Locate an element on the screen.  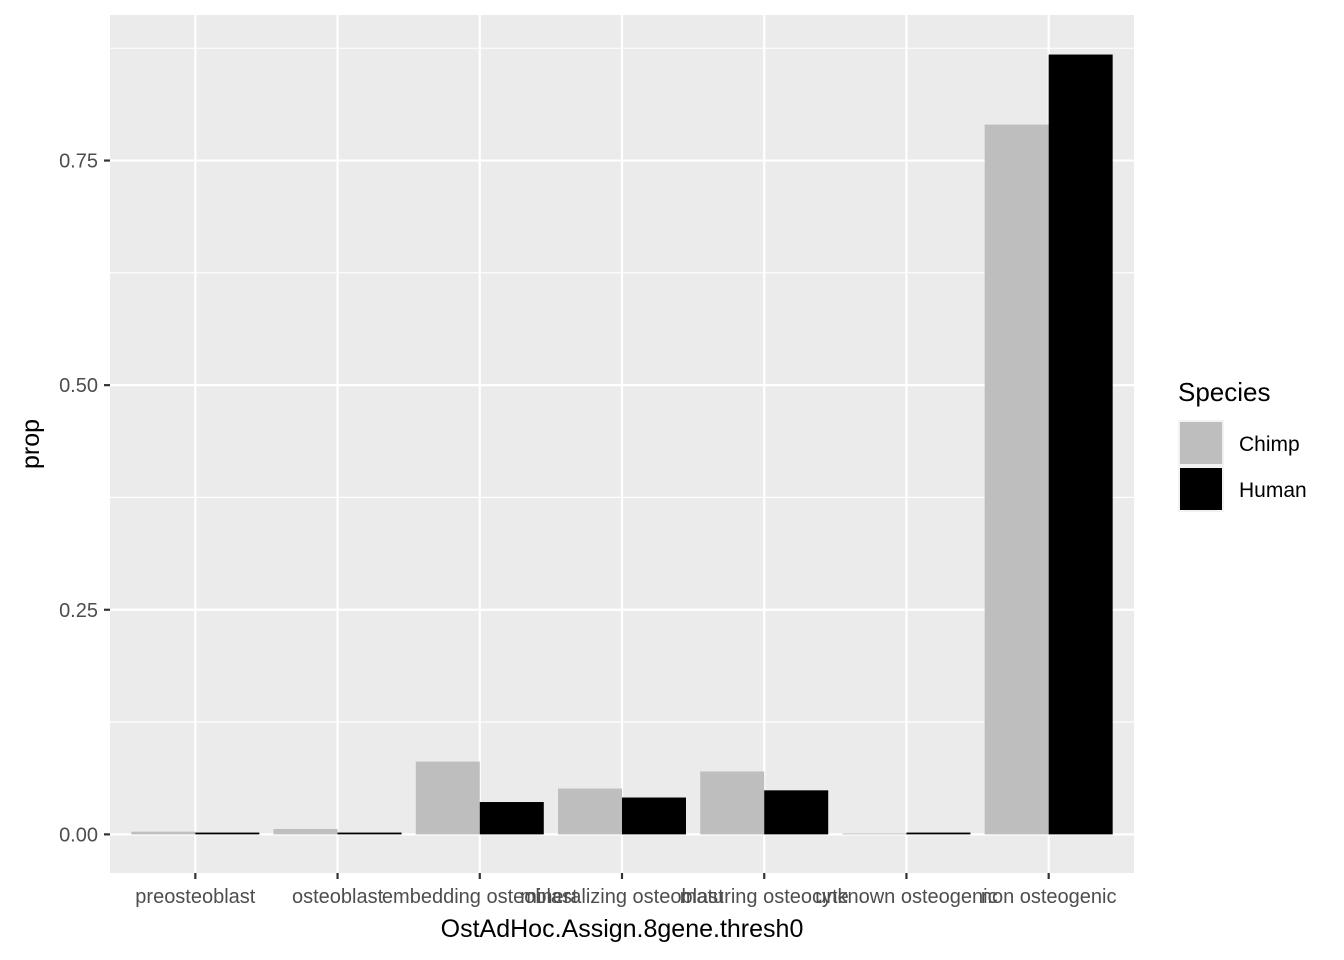
legend: Species Chimp Human is located at coordinates (1242, 444).